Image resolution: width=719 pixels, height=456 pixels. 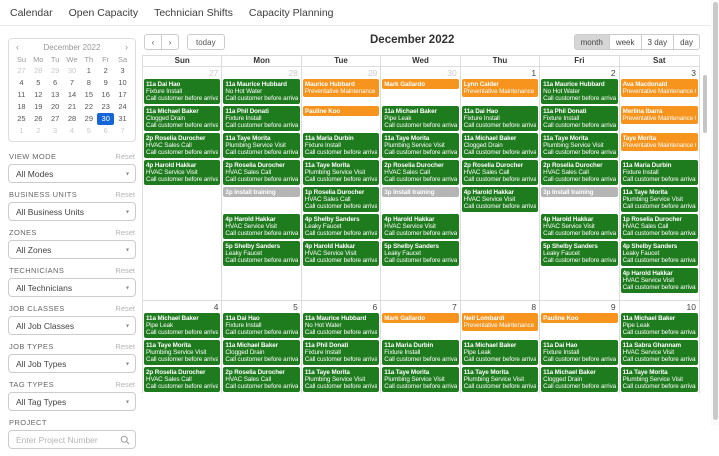 What do you see at coordinates (38, 82) in the screenshot?
I see `mini-cal-day: 5` at bounding box center [38, 82].